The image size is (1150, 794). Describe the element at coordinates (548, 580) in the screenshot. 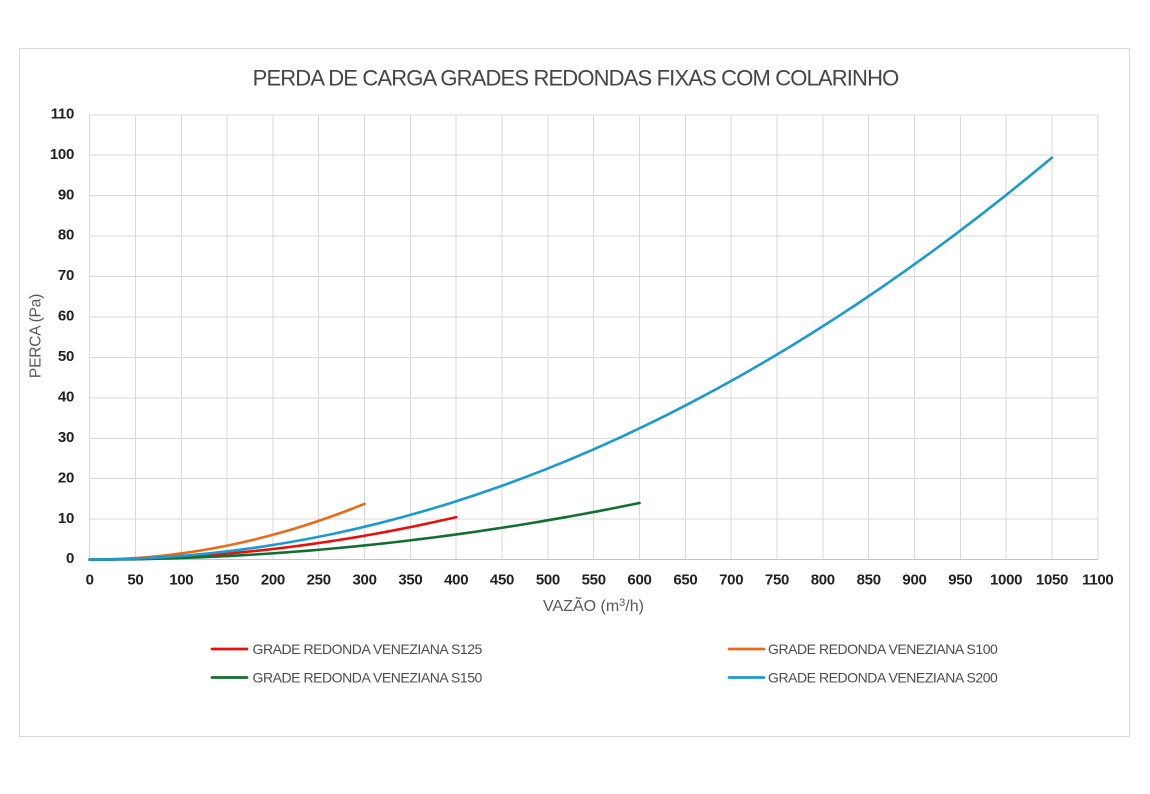

I see `svg-text: 500` at that location.